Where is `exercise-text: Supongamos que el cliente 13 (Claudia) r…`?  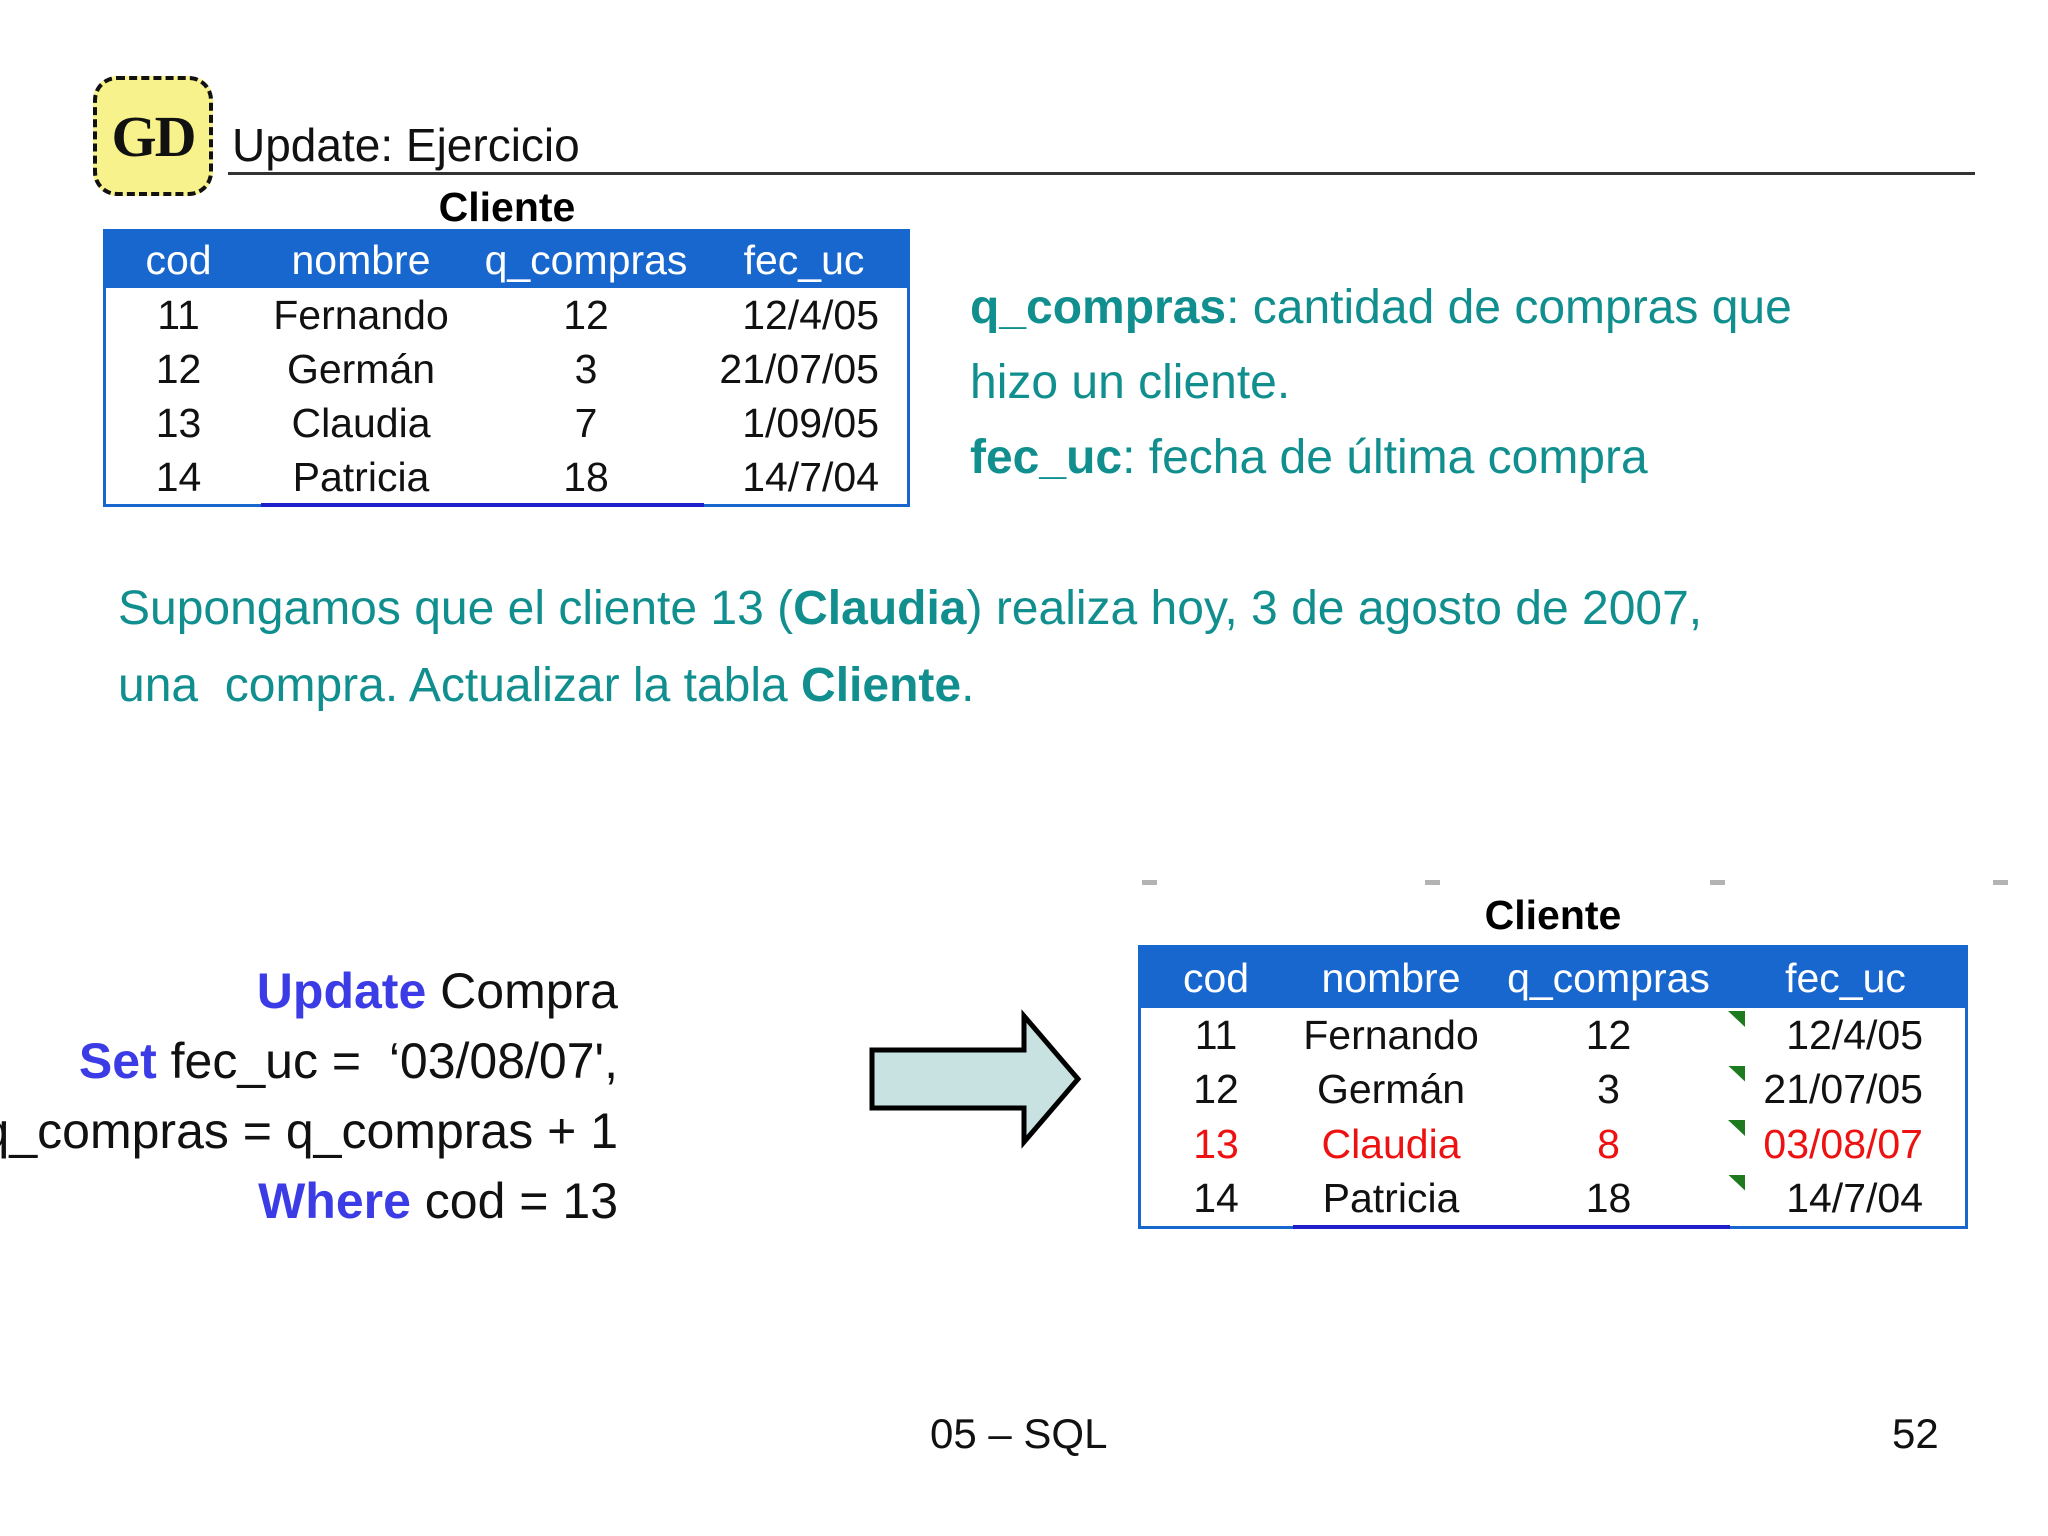
exercise-text: Supongamos que el cliente 13 (Claudia) r… is located at coordinates (910, 647).